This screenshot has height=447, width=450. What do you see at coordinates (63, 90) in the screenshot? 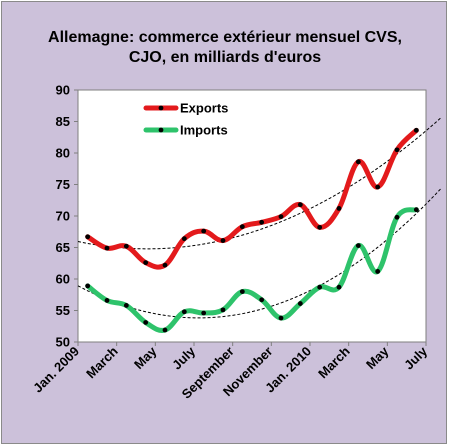
I see `y-tick-label: 90` at bounding box center [63, 90].